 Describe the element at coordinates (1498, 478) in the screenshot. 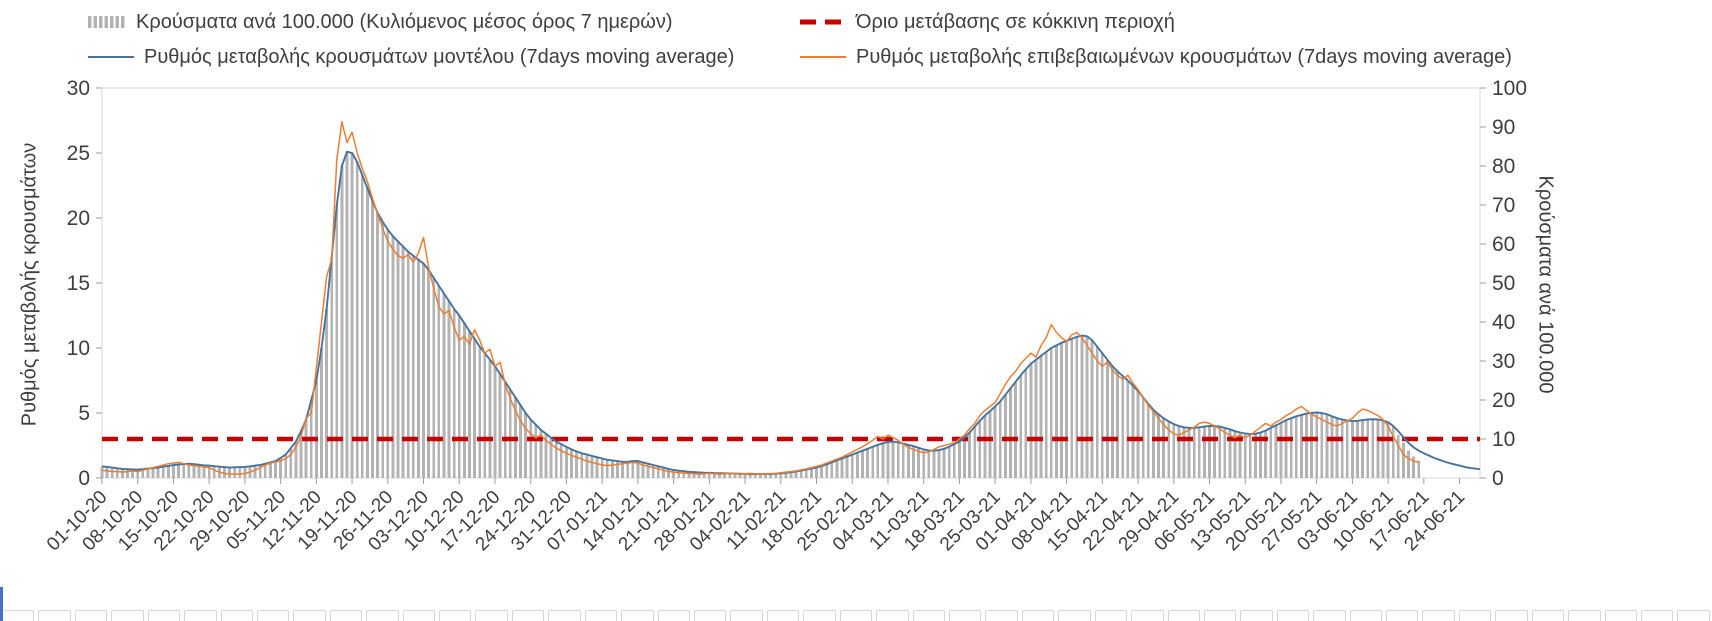

I see `right-tick-label: 0` at that location.